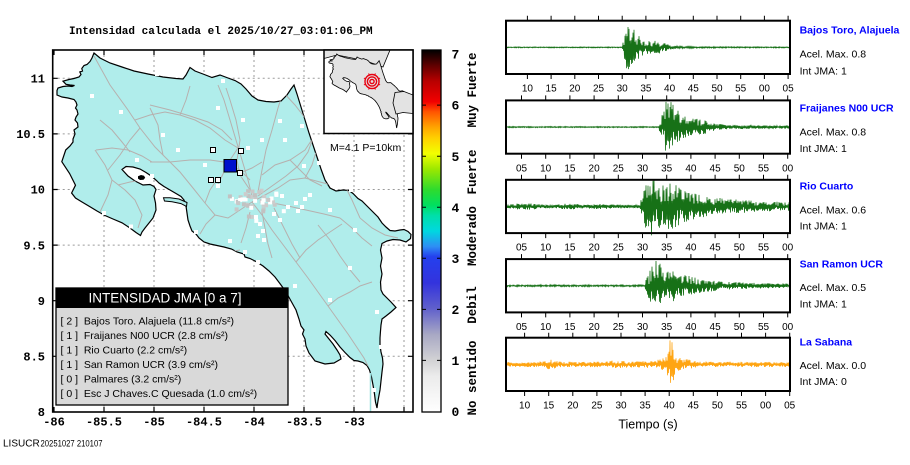  Describe the element at coordinates (473, 89) in the screenshot. I see `svg-text: Muy Fuerte` at that location.